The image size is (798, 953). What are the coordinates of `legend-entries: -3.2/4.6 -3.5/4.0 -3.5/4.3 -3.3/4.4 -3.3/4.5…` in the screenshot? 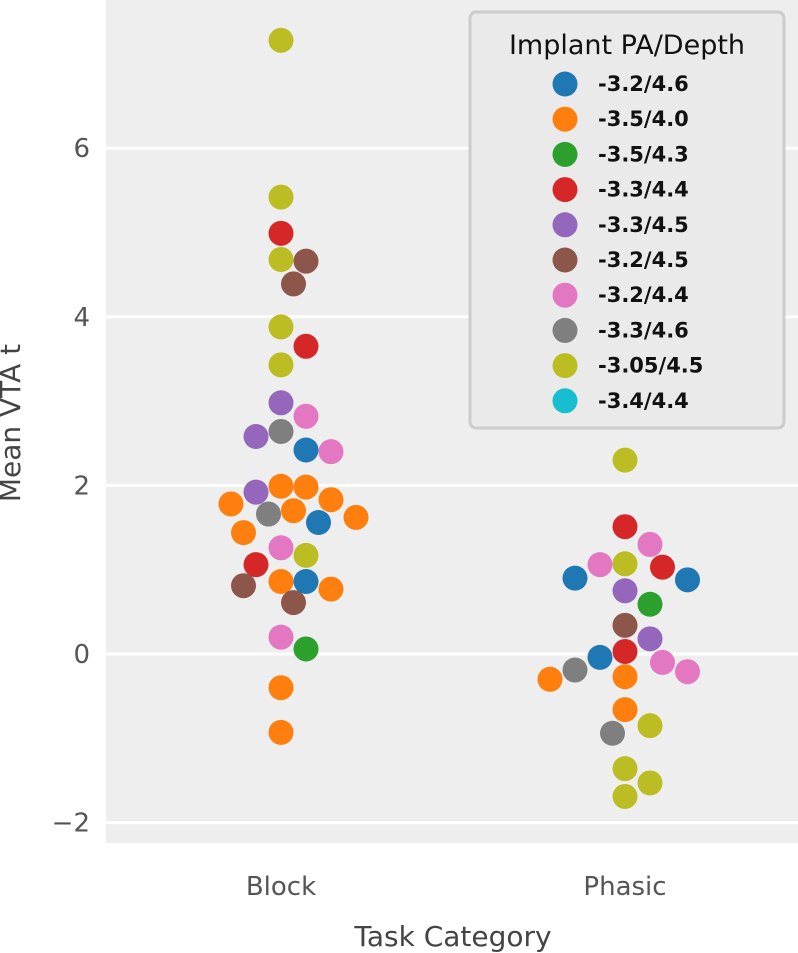 It's located at (627, 242).